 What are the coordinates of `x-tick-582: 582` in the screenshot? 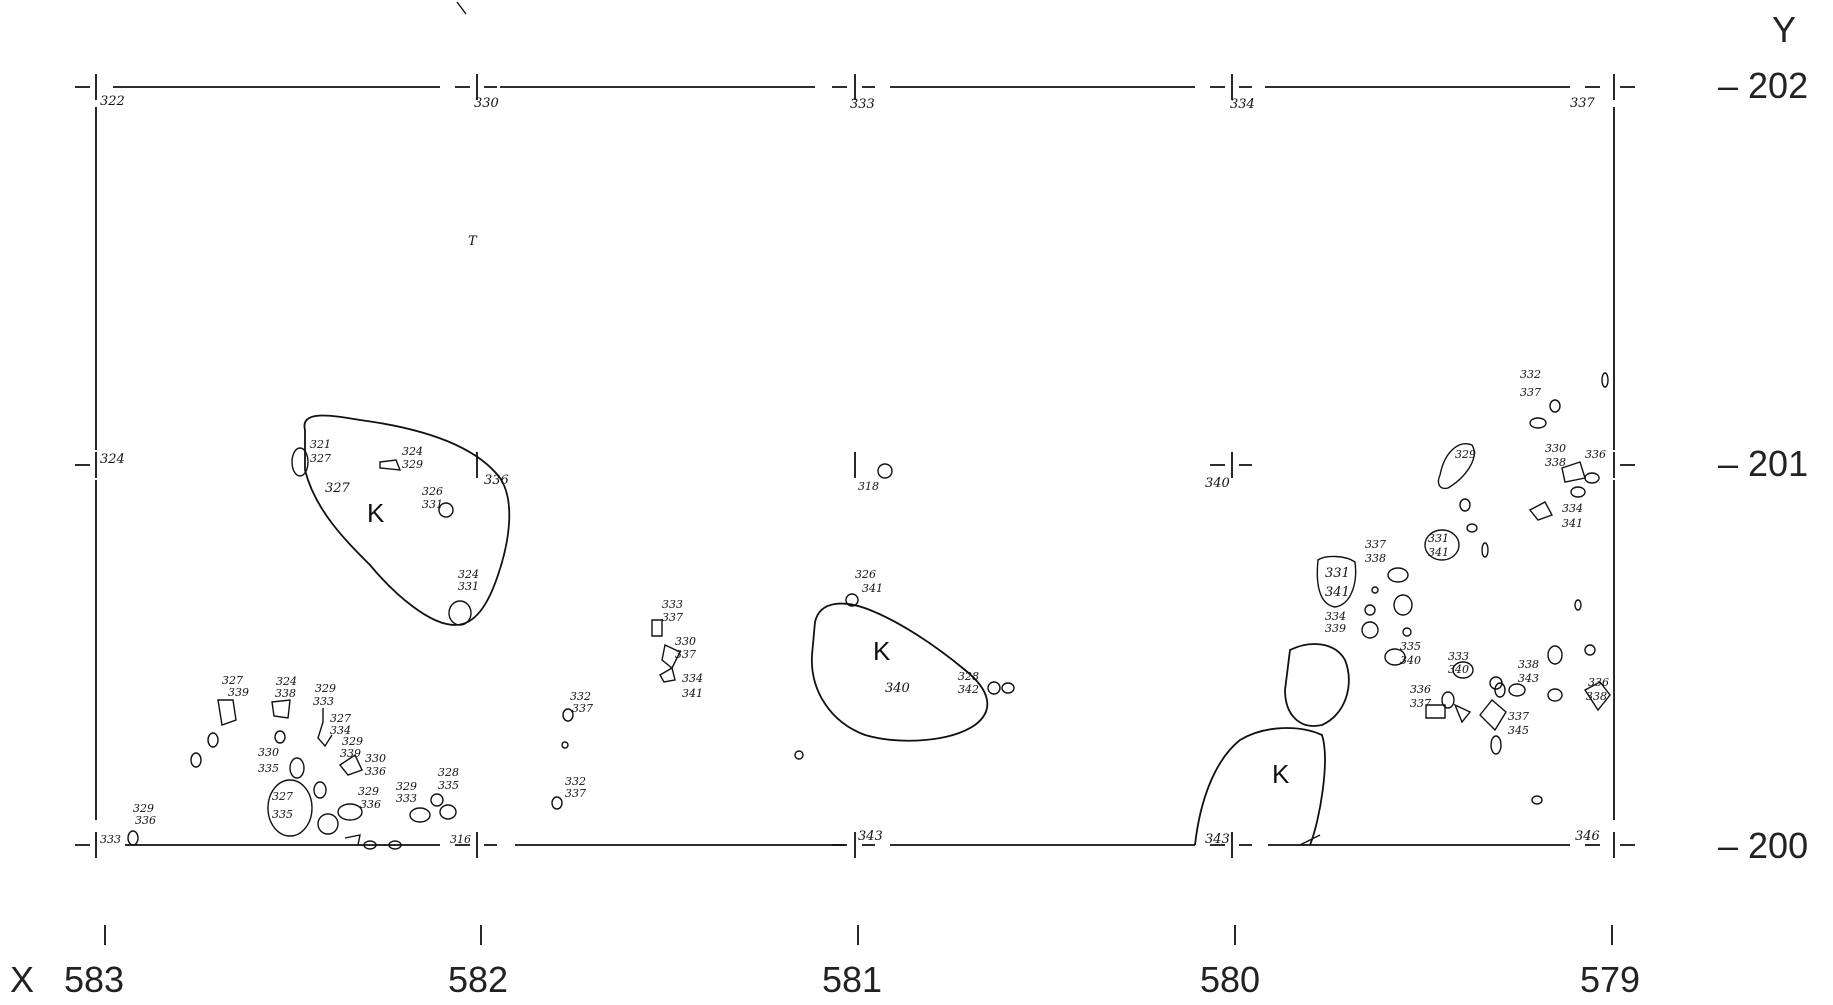 It's located at (478, 979).